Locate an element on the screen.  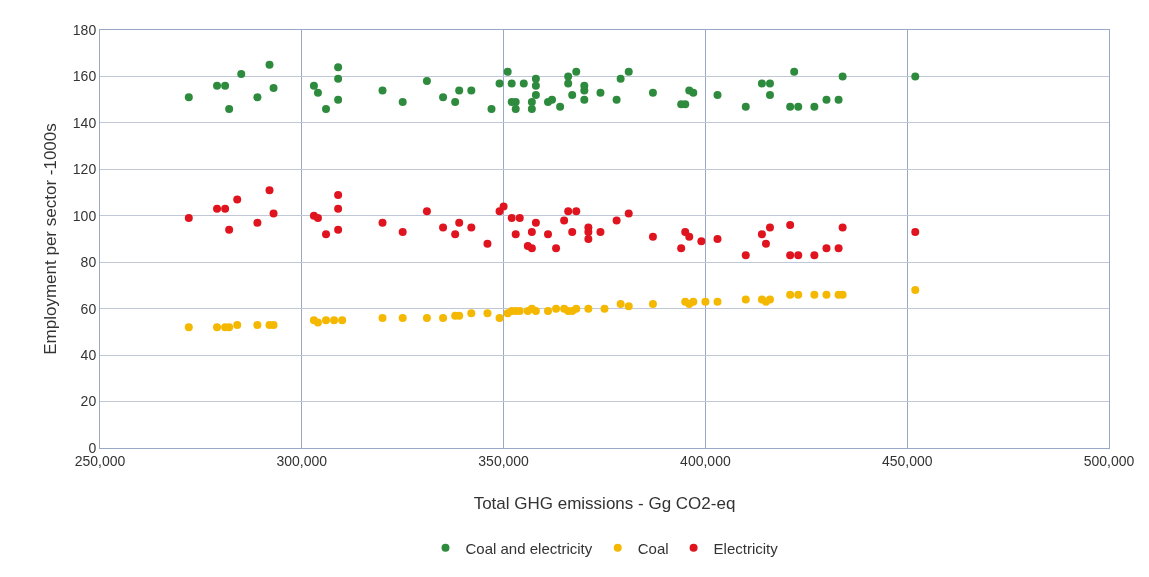
y-tick-label: 40 is located at coordinates (88, 355).